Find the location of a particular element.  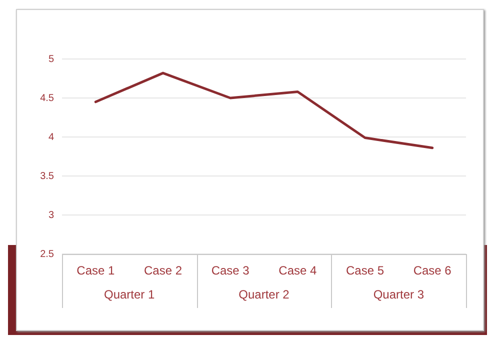

y-tick-label: 4 is located at coordinates (51, 137).